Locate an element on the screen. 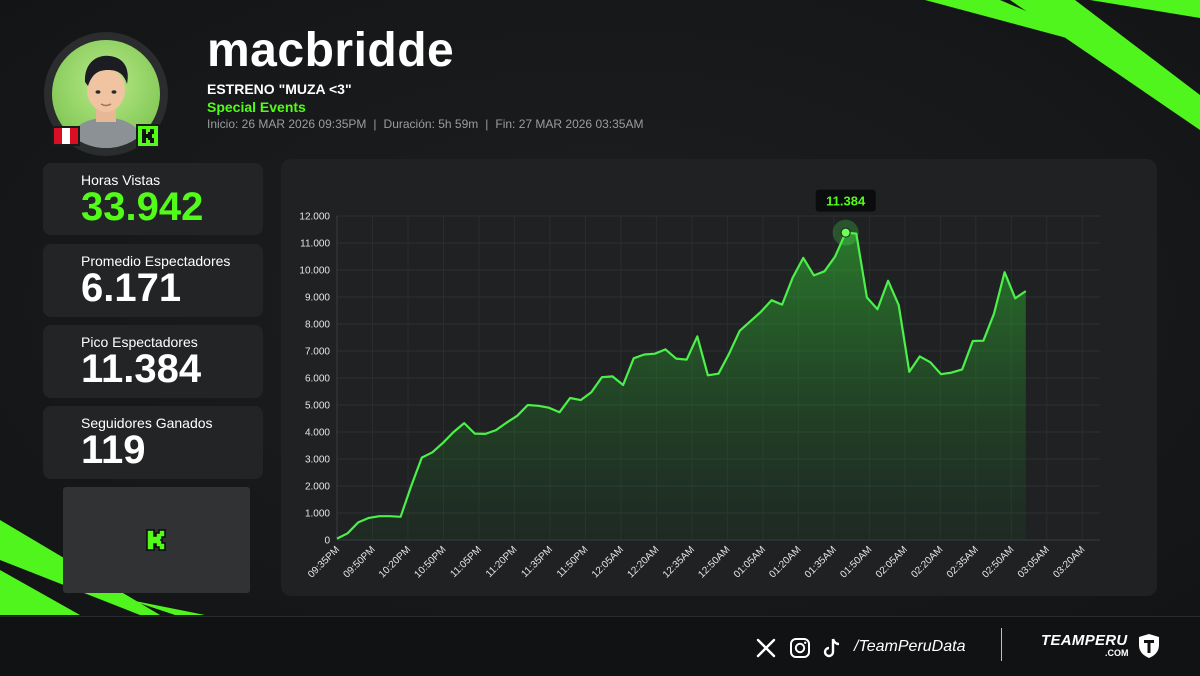 This screenshot has width=1200, height=676. peak-point is located at coordinates (845, 232).